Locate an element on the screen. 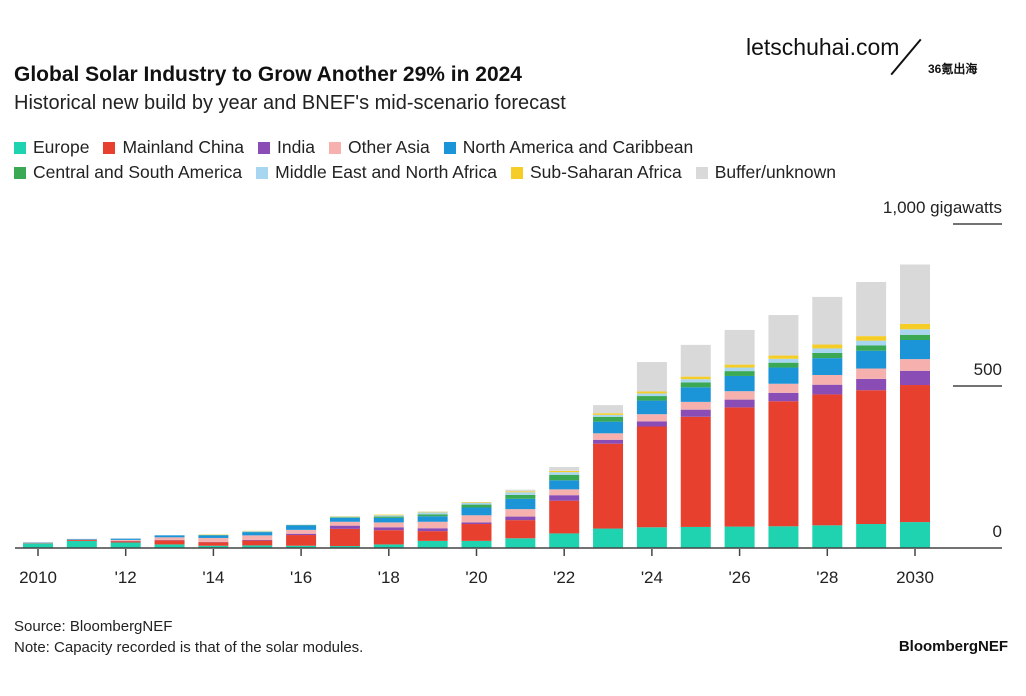 This screenshot has height=696, width=1026. bar-segment-2030-north-america-and-caribbean is located at coordinates (915, 349).